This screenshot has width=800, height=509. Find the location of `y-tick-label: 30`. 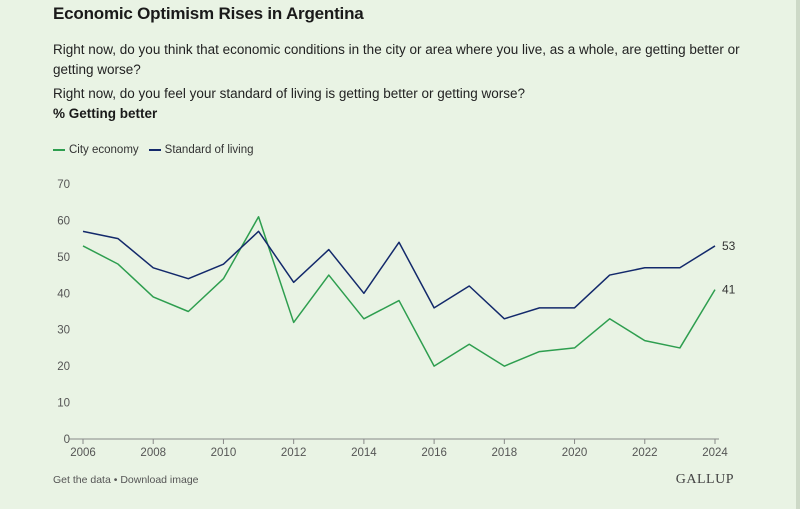

y-tick-label: 30 is located at coordinates (63, 331).